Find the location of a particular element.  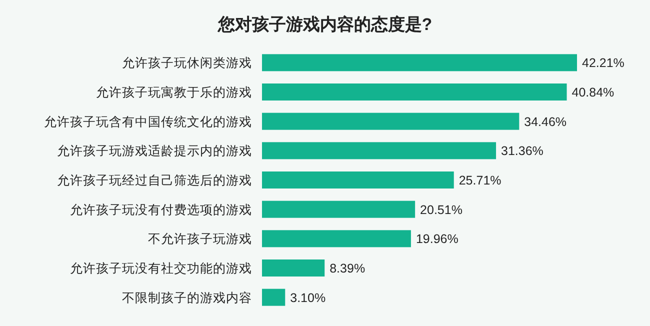

y-tick-label: 允许孩子玩没有付费选项的游戏 is located at coordinates (161, 209).